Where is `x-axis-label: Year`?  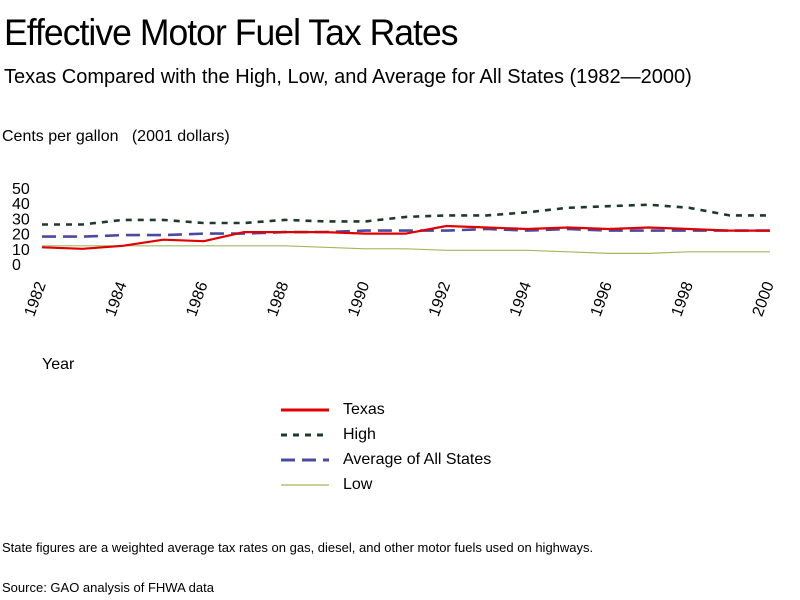
x-axis-label: Year is located at coordinates (58, 364).